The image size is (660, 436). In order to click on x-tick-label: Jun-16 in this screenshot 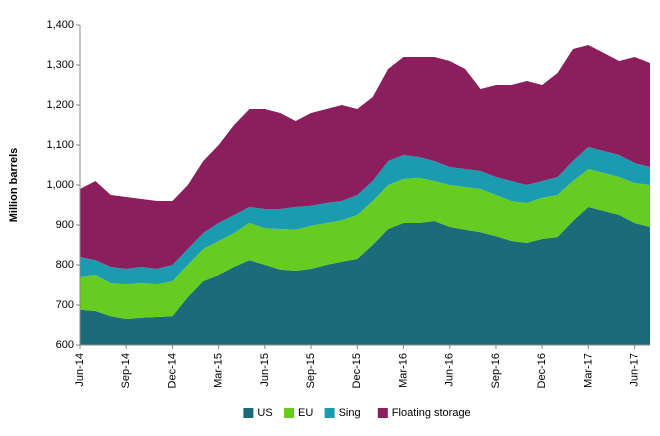, I will do `click(450, 370)`.